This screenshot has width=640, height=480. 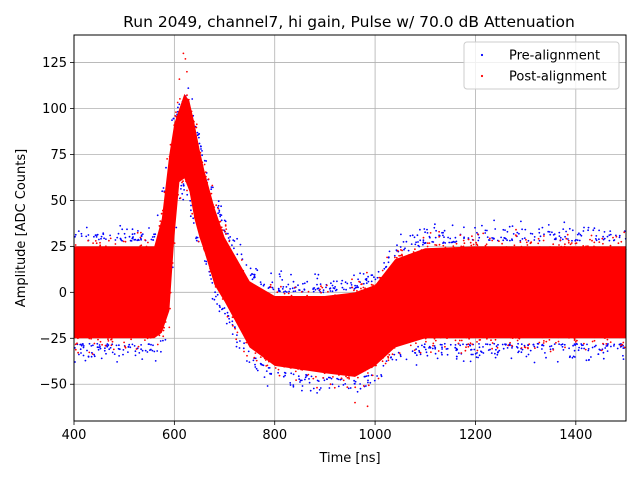 I want to click on x-tick-label: 1200, so click(x=475, y=435).